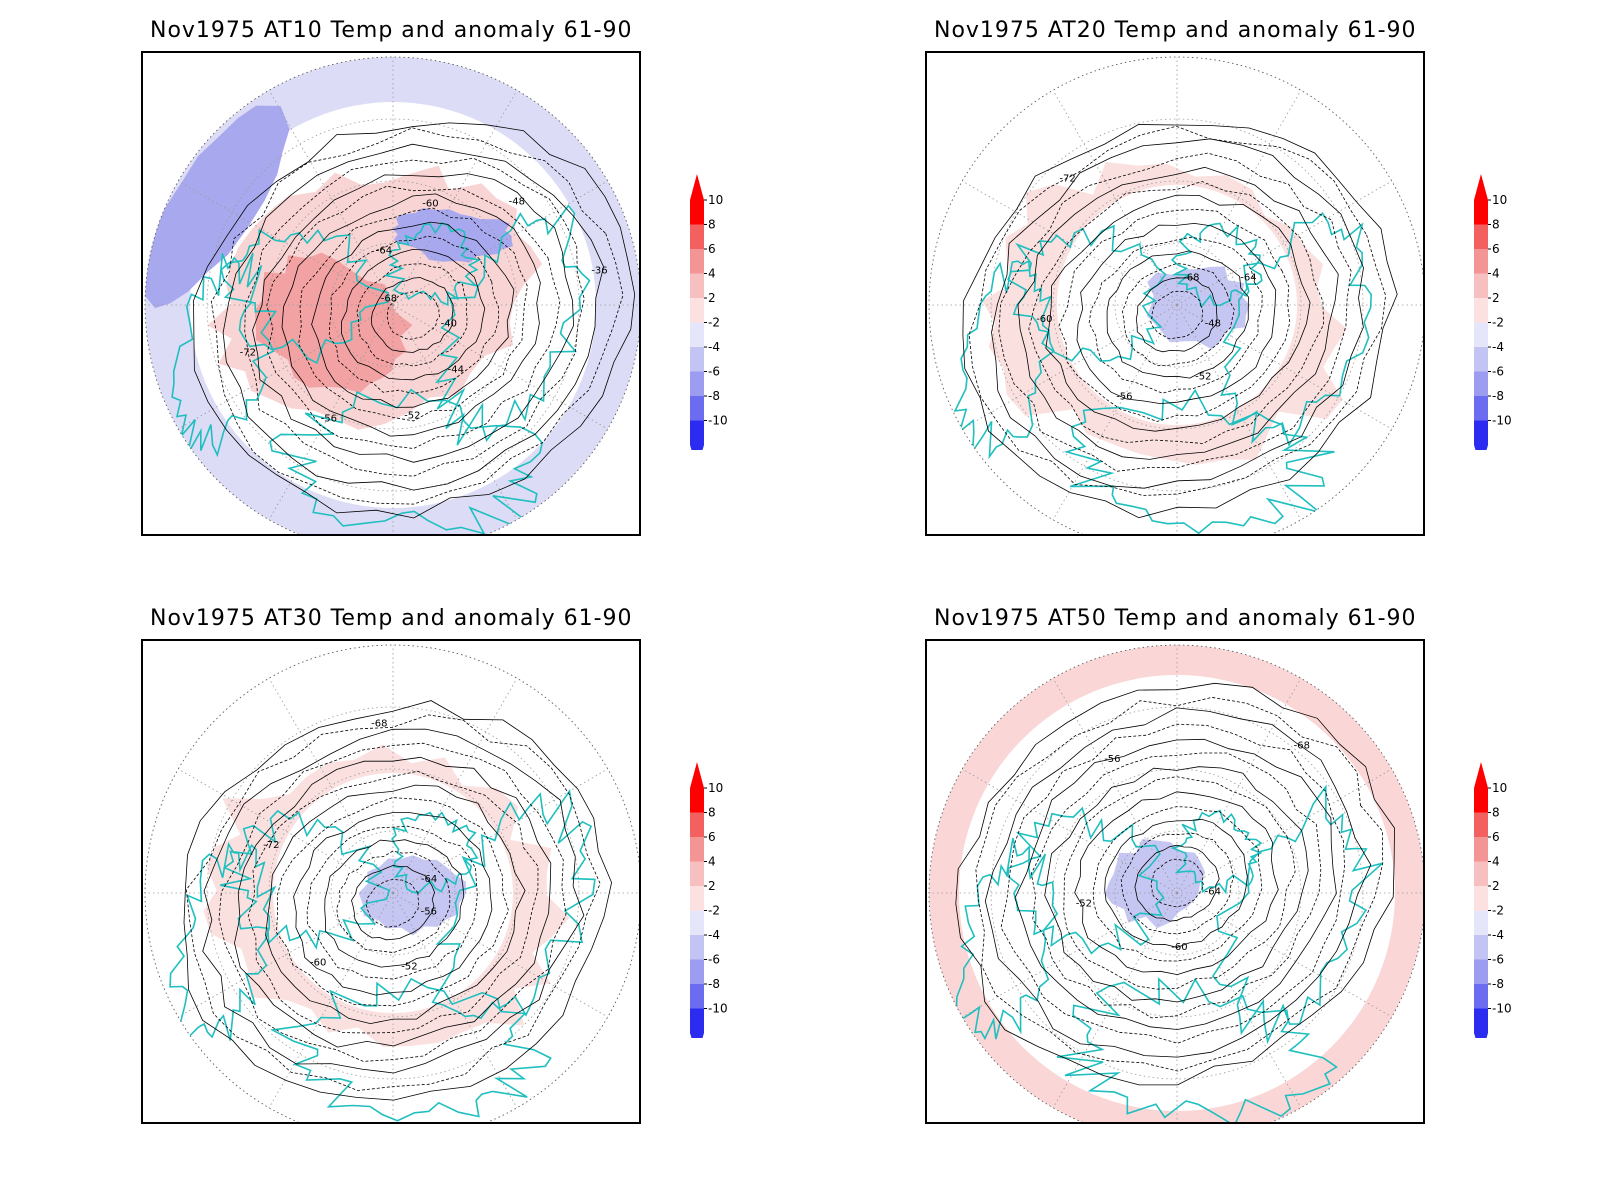 The height and width of the screenshot is (1200, 1600). I want to click on contour-label: -56, so click(329, 419).